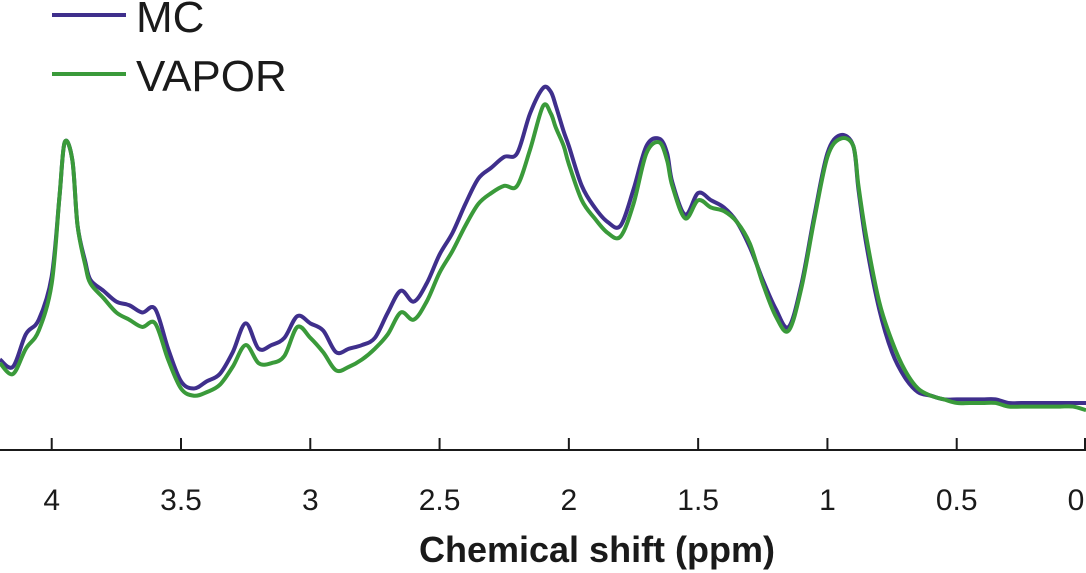 This screenshot has height=573, width=1086. Describe the element at coordinates (957, 500) in the screenshot. I see `x-tick-label: 0.5` at that location.